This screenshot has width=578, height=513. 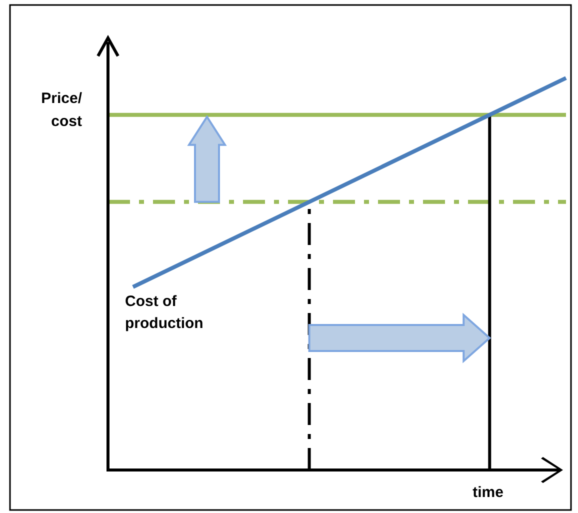 I want to click on x-axis-title: time, so click(x=488, y=492).